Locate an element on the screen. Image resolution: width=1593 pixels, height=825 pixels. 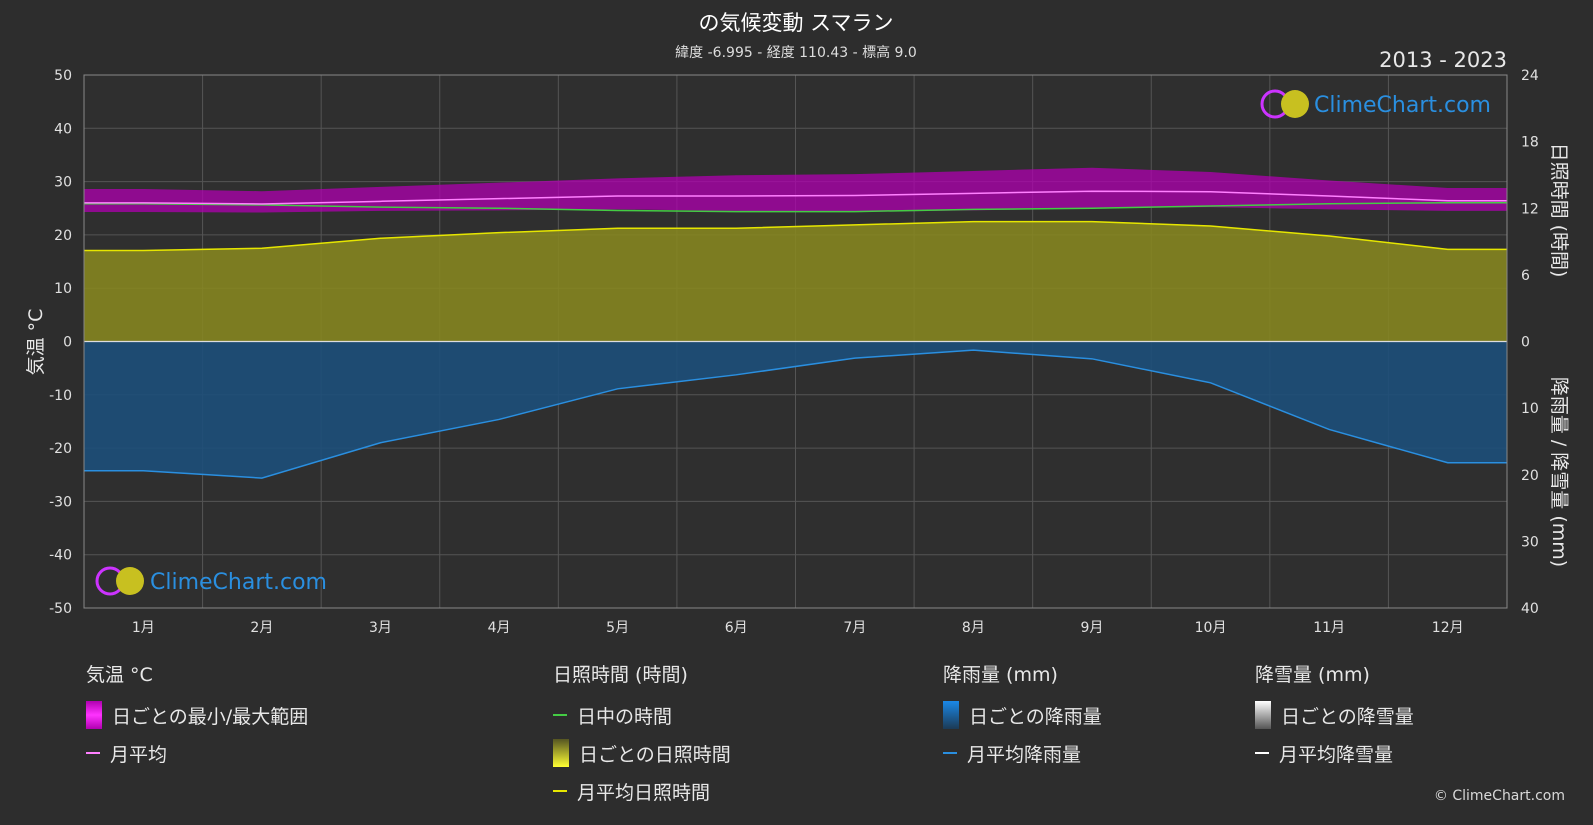
y-right-top-tick: 24 is located at coordinates (1530, 76).